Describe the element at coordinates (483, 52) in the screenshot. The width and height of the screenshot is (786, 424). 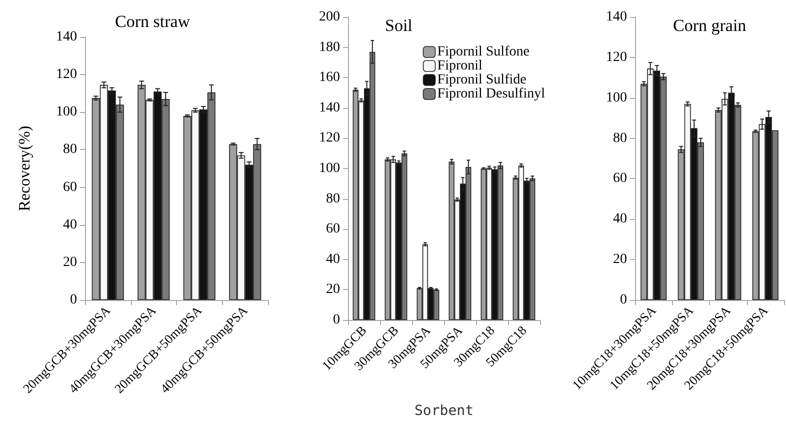
I see `legend-label: Fipornil Sulfone` at that location.